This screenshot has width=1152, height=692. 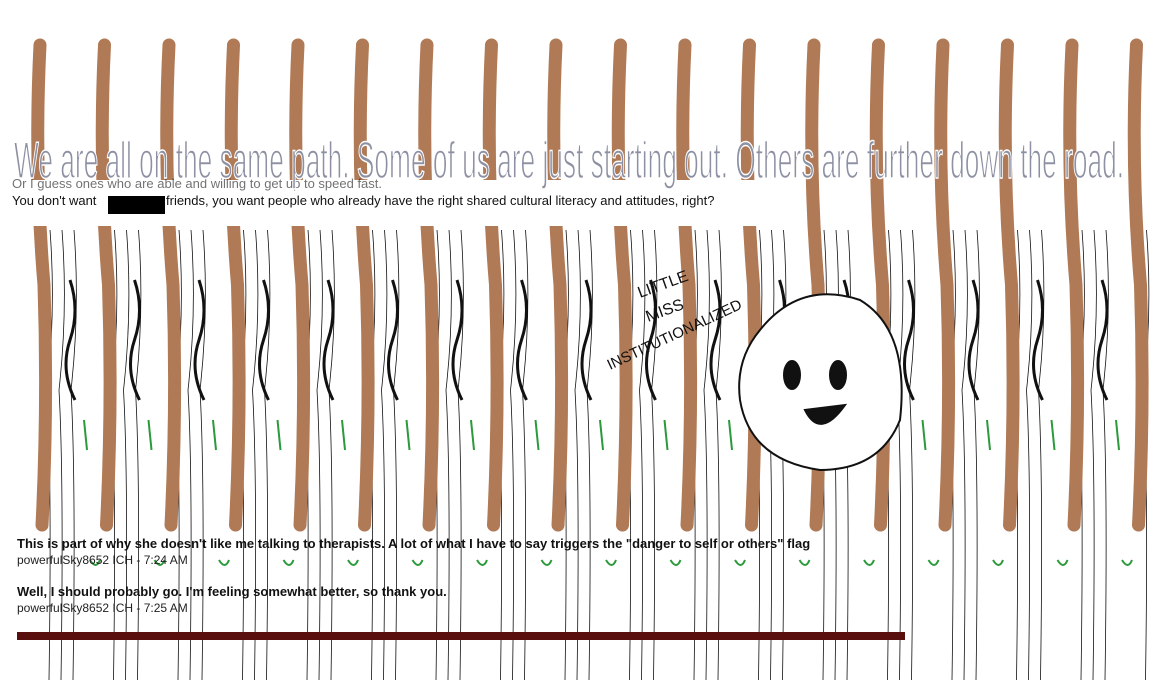 I want to click on divider-bar, so click(x=461, y=636).